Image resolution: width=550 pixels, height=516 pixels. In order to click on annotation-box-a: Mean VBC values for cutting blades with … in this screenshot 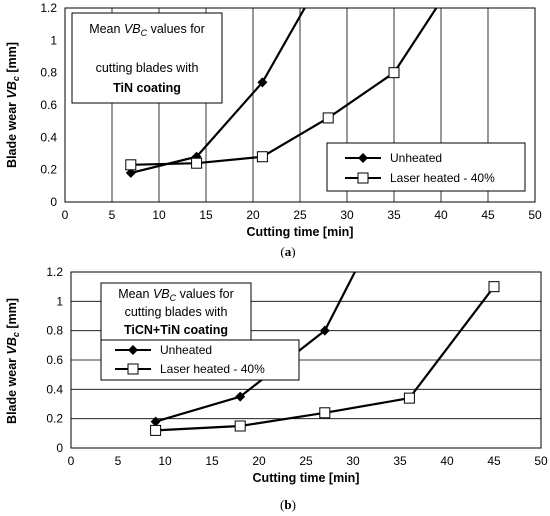, I will do `click(147, 58)`.